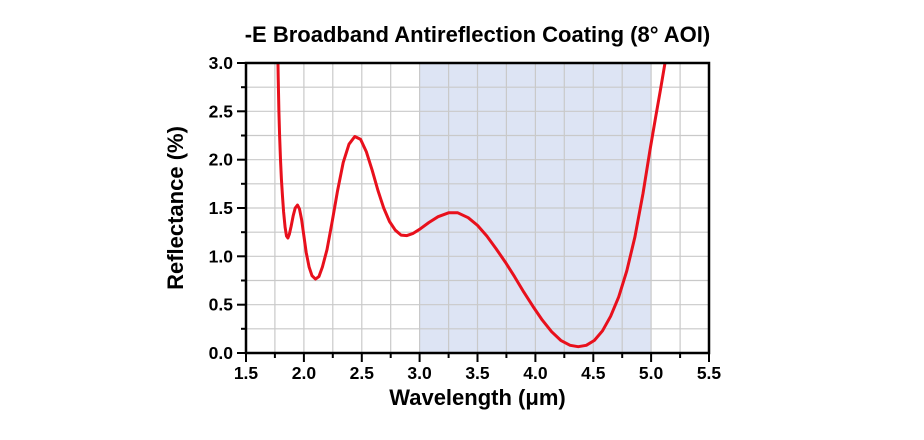 Image resolution: width=924 pixels, height=440 pixels. I want to click on x-tick-label: 5.5, so click(709, 373).